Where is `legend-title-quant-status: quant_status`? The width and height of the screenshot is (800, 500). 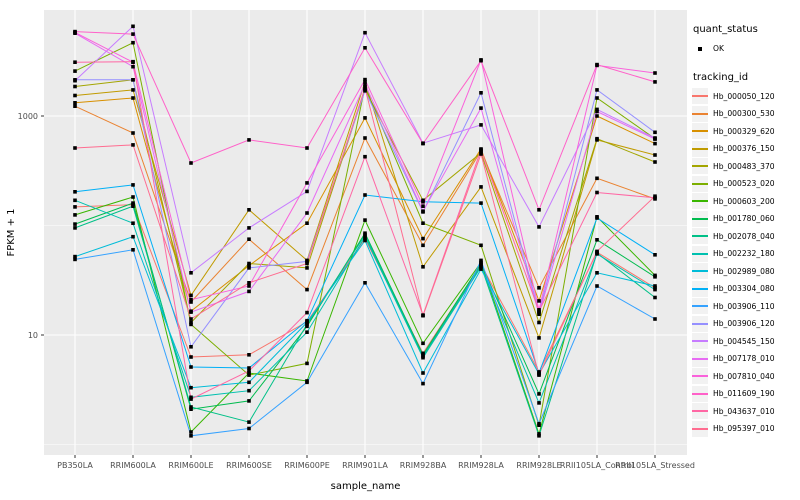 legend-title-quant-status: quant_status is located at coordinates (725, 29).